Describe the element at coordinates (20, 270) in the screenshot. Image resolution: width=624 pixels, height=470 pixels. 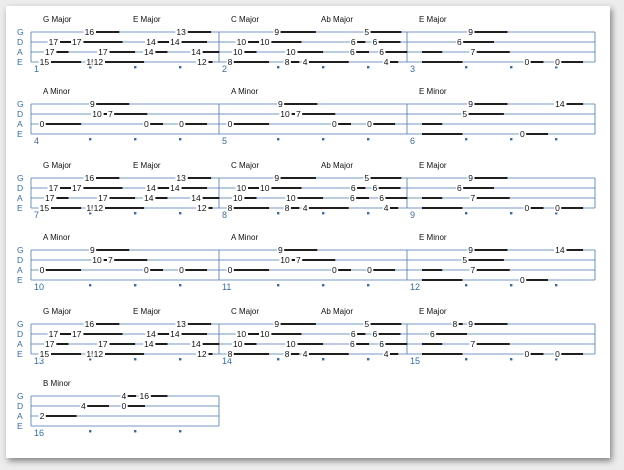
I see `string-name-a: A` at that location.